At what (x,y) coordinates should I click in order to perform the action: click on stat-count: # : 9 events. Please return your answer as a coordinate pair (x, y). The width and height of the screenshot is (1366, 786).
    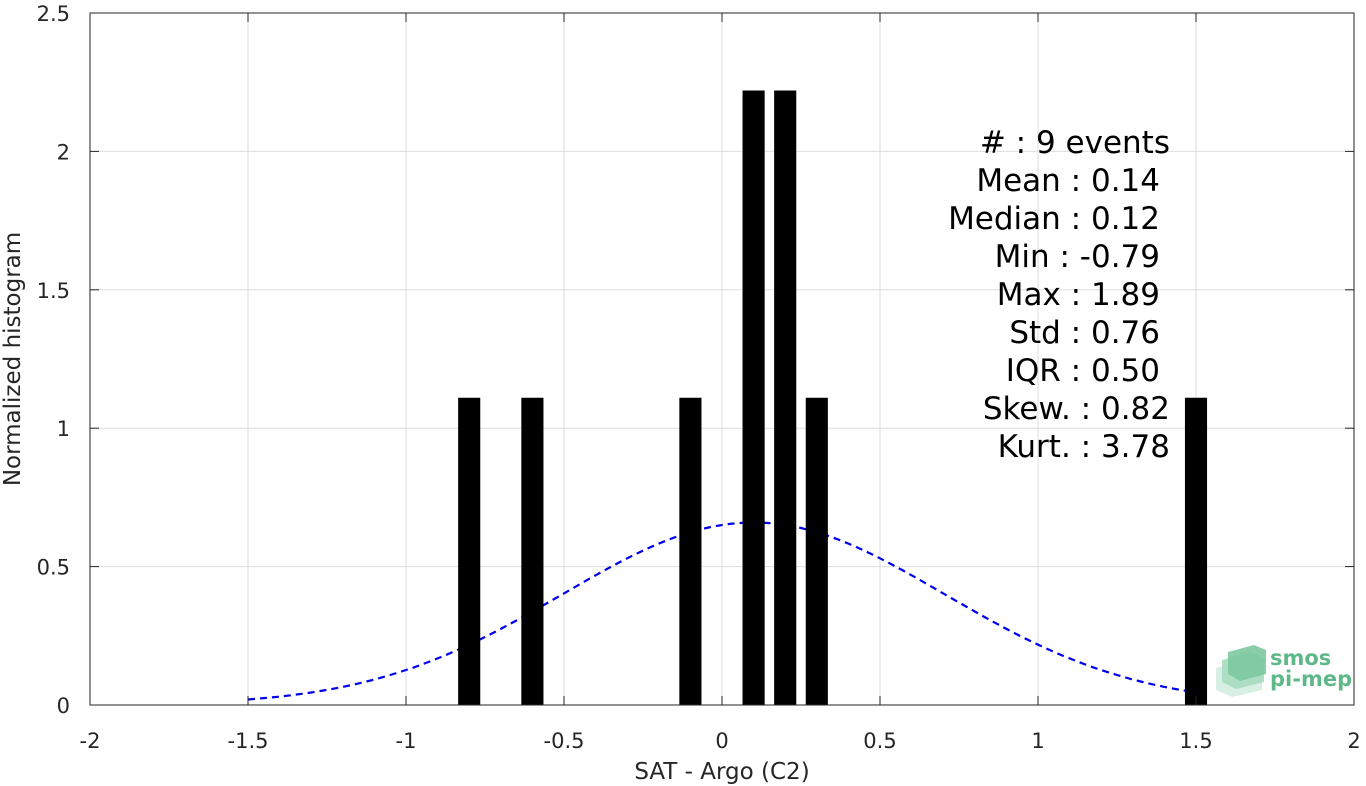
    Looking at the image, I should click on (1075, 143).